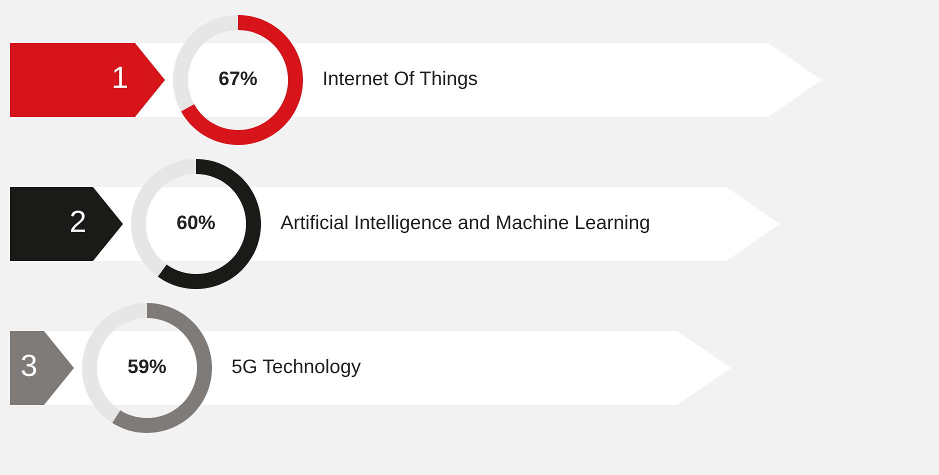  I want to click on data-label: 60%, so click(196, 222).